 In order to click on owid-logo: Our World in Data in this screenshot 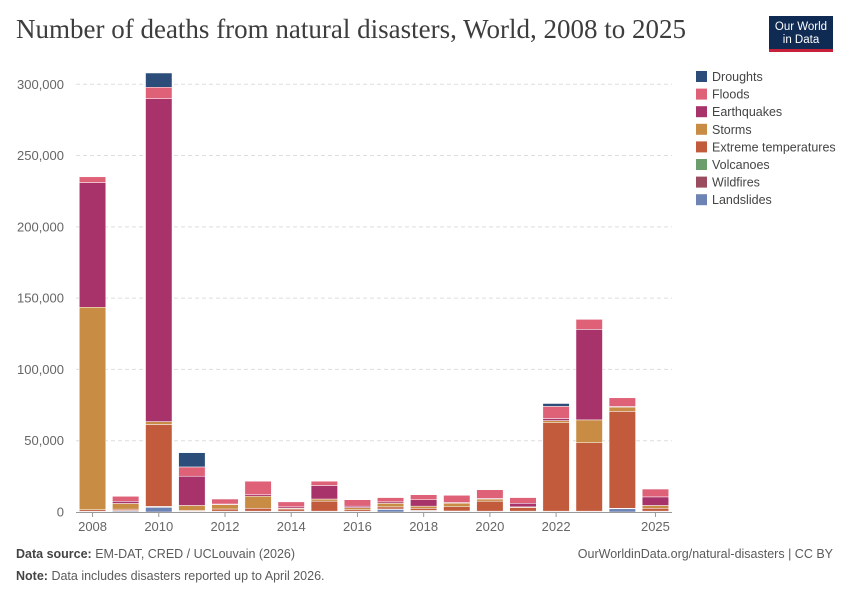, I will do `click(801, 34)`.